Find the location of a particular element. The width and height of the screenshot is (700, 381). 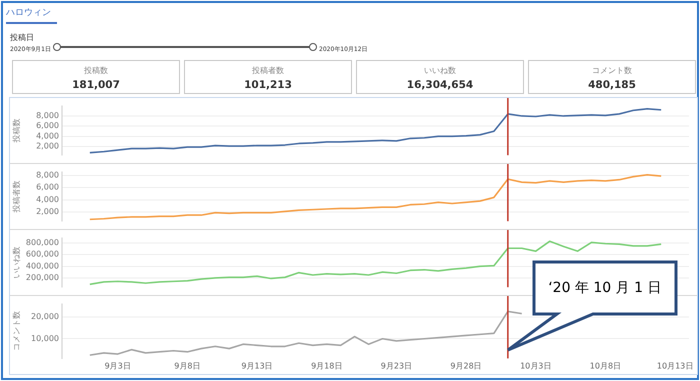

x-tick-label: 9月28日 is located at coordinates (466, 365).